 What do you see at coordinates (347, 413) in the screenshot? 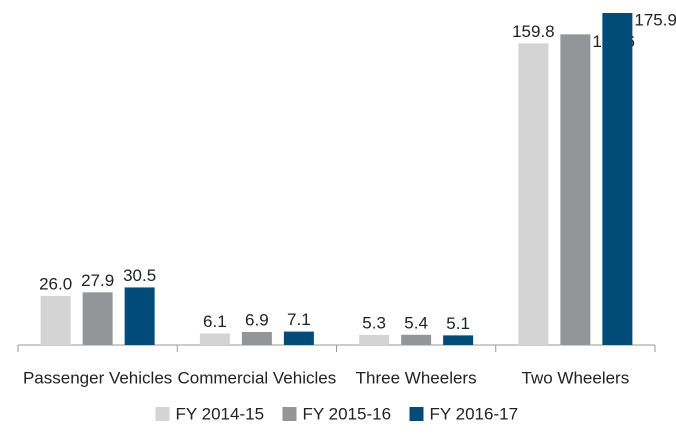
I see `legend-label: FY 2015-16` at bounding box center [347, 413].